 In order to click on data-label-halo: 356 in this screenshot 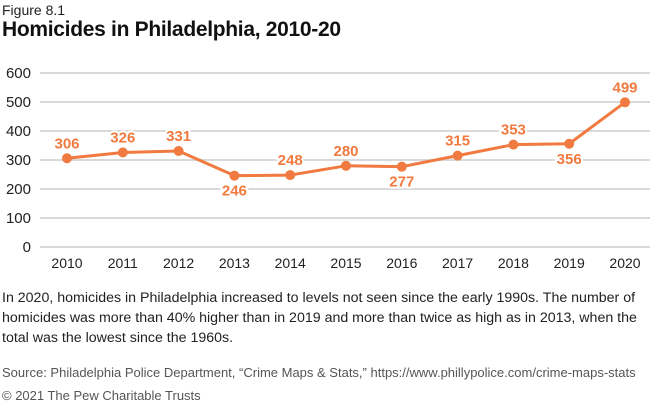, I will do `click(569, 159)`.